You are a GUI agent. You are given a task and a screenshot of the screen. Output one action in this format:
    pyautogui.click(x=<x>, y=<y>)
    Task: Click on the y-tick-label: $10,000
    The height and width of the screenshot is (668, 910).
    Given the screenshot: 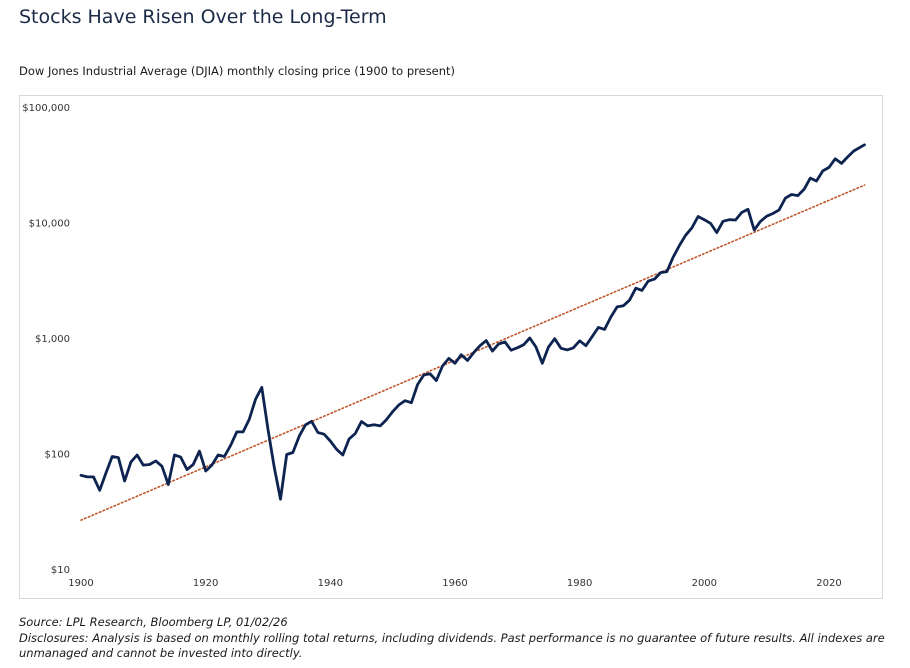 What is the action you would take?
    pyautogui.click(x=49, y=224)
    